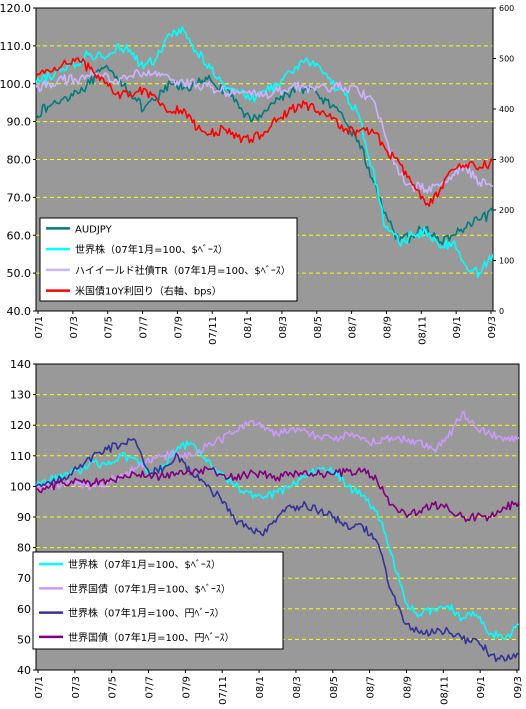  Describe the element at coordinates (24, 609) in the screenshot. I see `y-tick-label: 60` at that location.